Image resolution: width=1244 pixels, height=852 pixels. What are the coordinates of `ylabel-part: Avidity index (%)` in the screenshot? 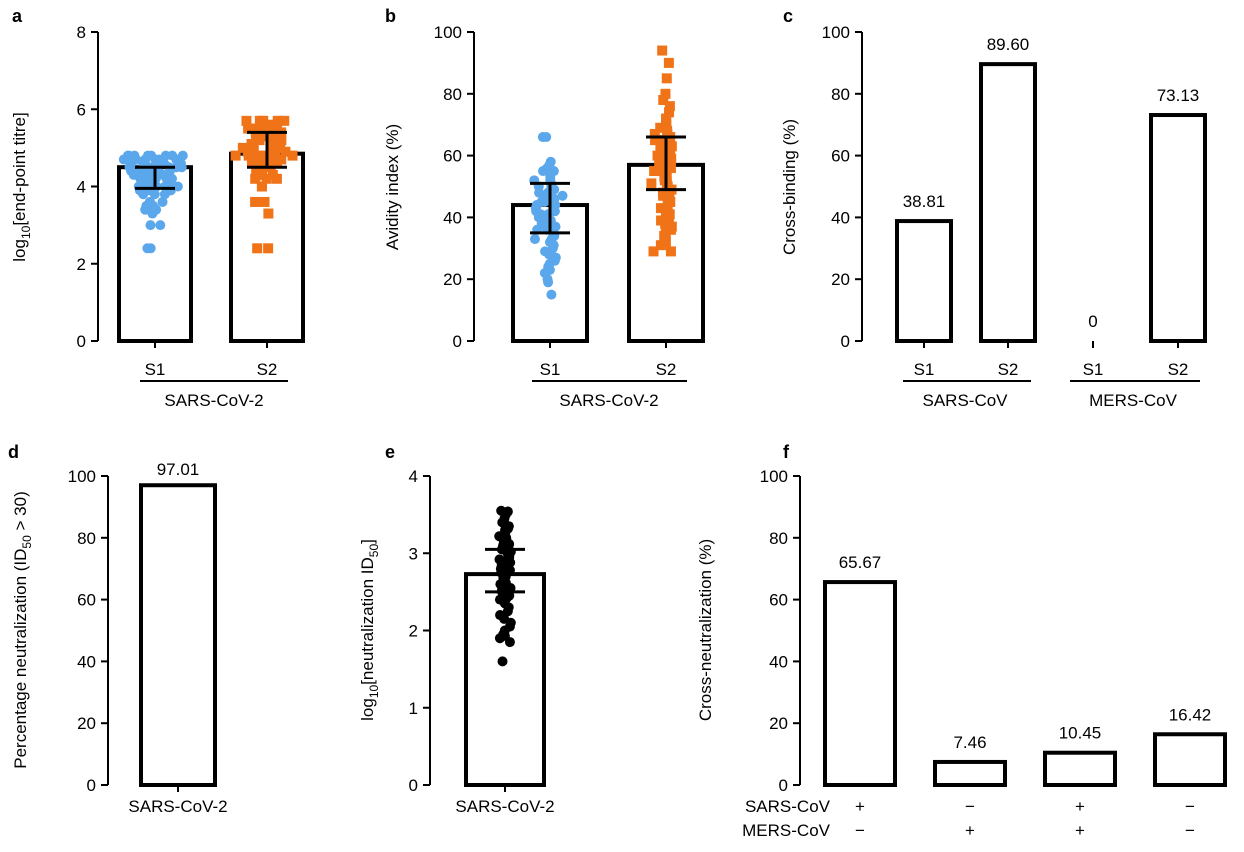 It's located at (392, 187).